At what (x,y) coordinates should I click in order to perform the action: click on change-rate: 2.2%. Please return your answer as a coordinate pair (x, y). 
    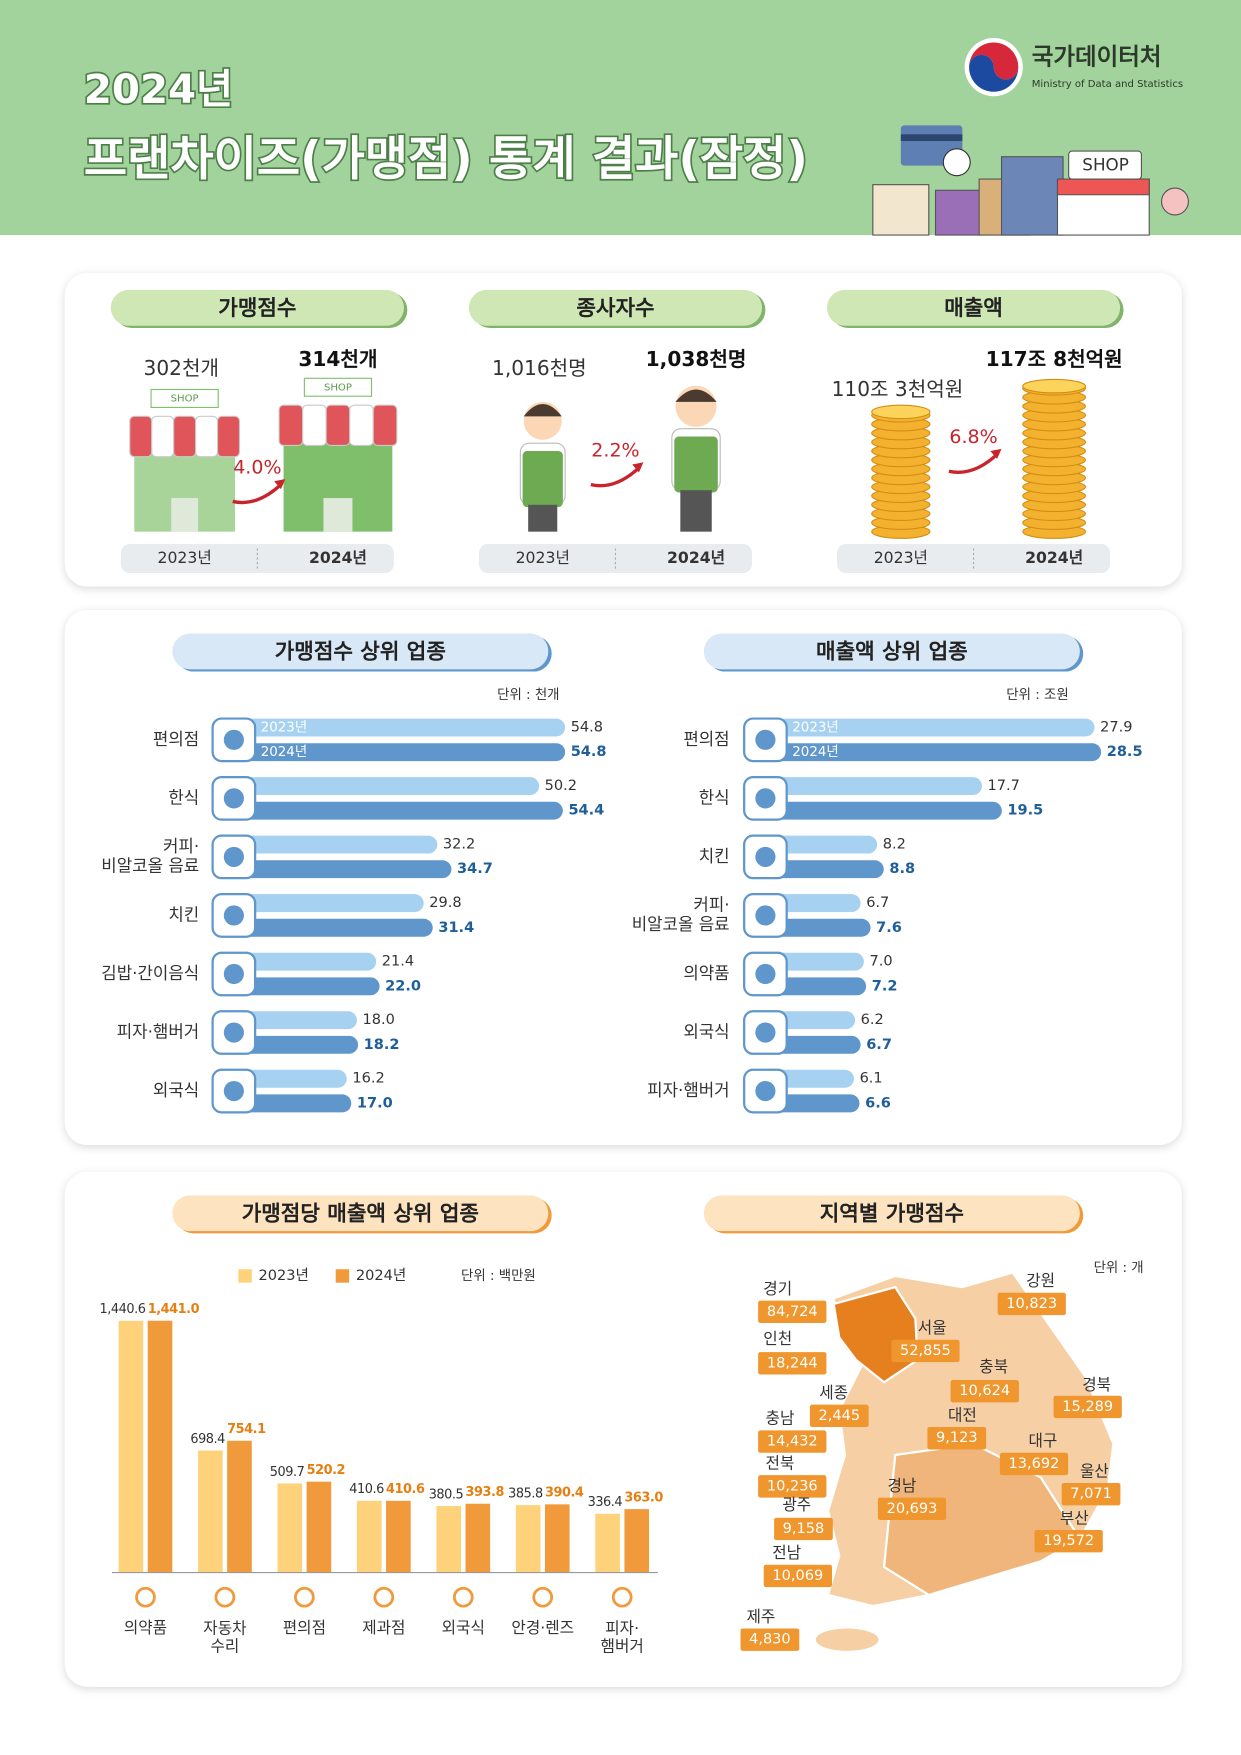
    Looking at the image, I should click on (615, 451).